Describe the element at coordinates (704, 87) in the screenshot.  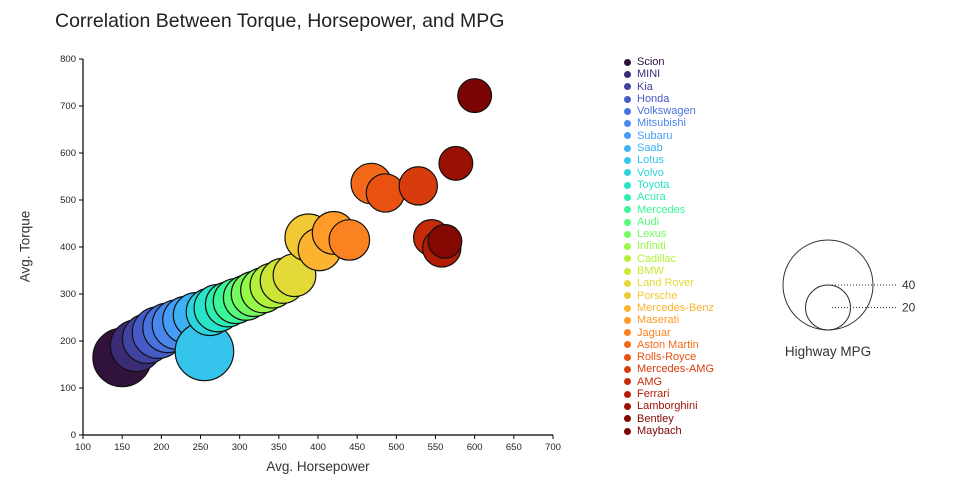
I see `legend-item-kia: Kia` at that location.